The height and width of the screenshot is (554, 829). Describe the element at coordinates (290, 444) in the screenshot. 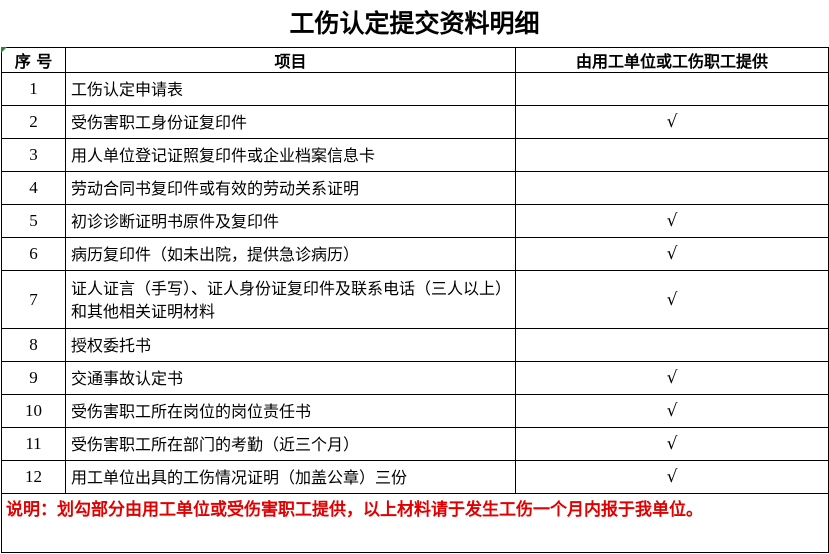

I see `row-item: 受伤害职工所在部门的考勤（近三个月）` at that location.